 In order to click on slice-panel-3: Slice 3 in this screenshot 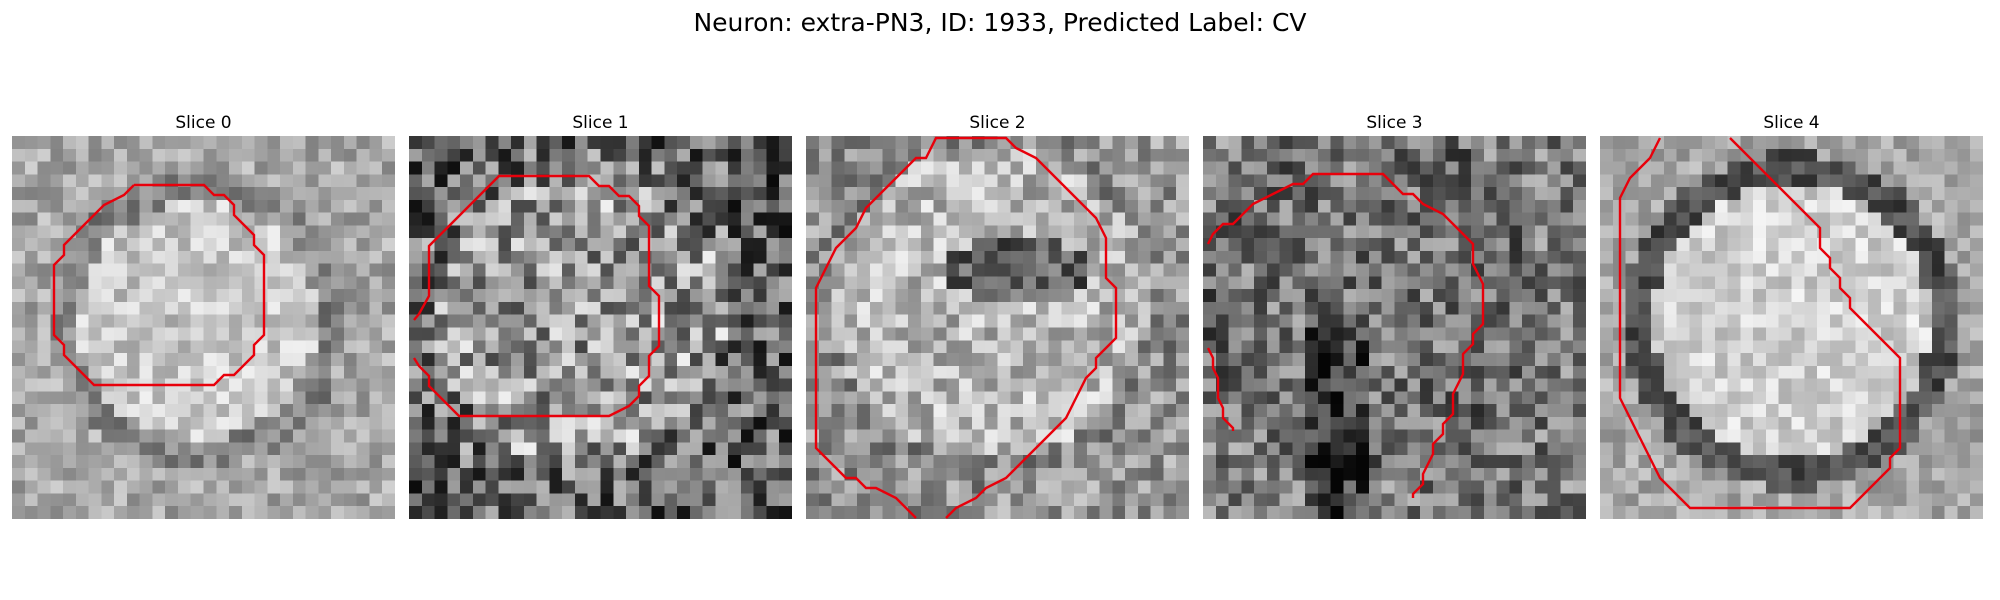, I will do `click(1394, 315)`.